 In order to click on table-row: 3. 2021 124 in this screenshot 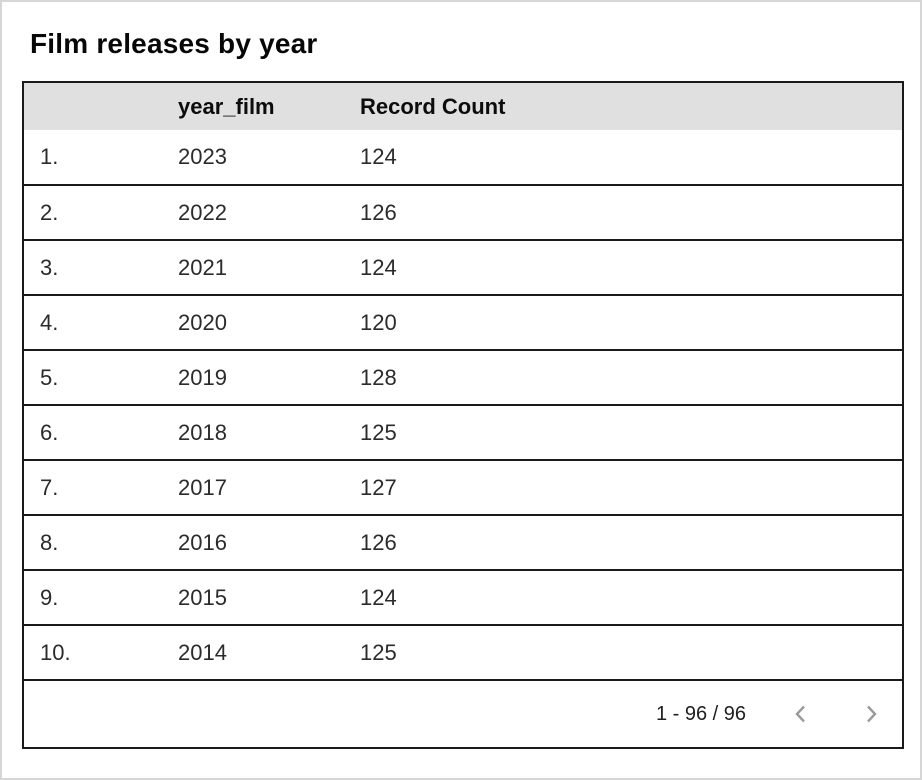, I will do `click(463, 267)`.